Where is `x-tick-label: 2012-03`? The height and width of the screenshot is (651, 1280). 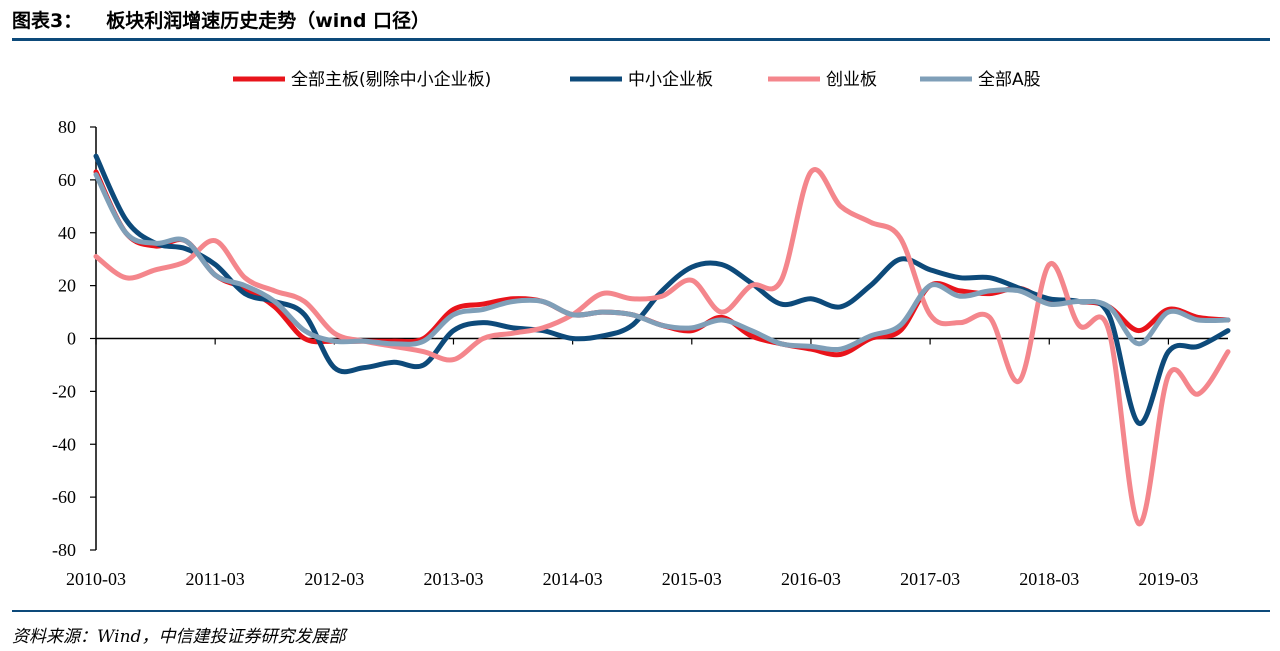
x-tick-label: 2012-03 is located at coordinates (334, 579).